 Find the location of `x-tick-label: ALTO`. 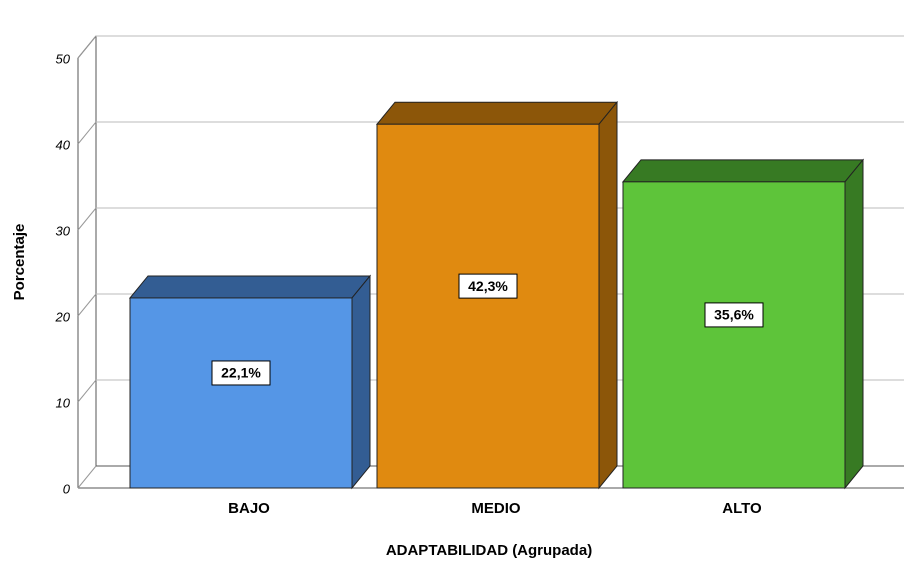

x-tick-label: ALTO is located at coordinates (742, 508).